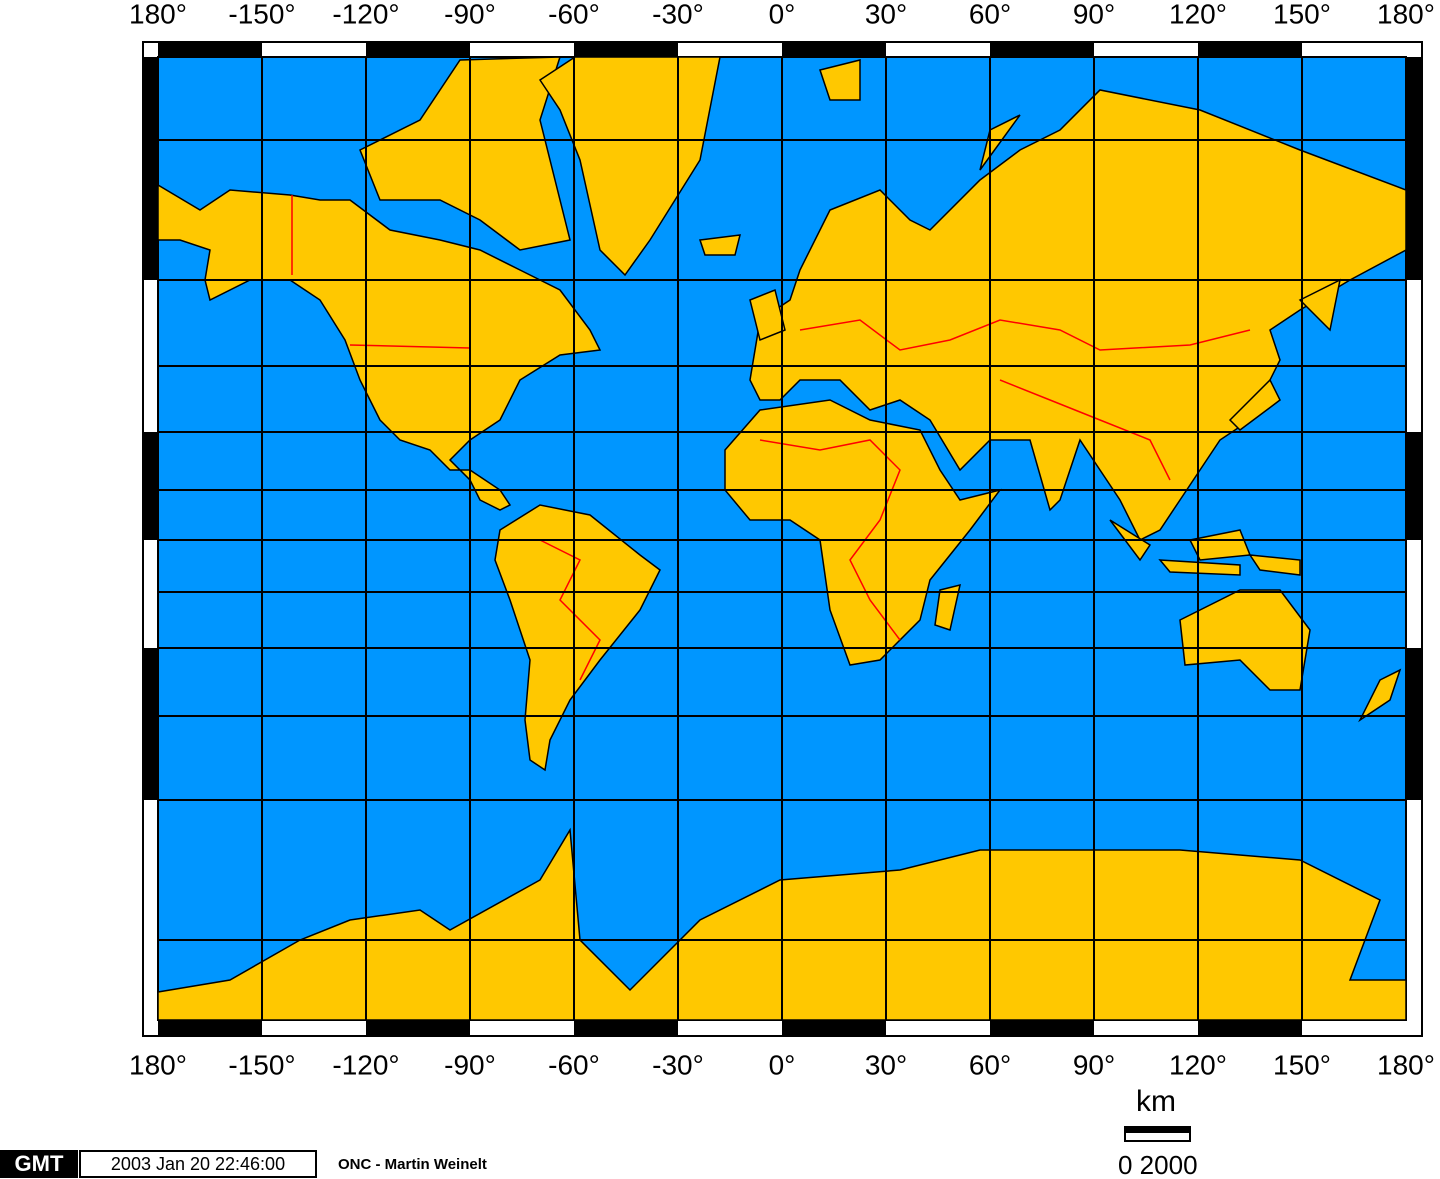 This screenshot has width=1440, height=1179. I want to click on scale-bar, so click(1157, 1134).